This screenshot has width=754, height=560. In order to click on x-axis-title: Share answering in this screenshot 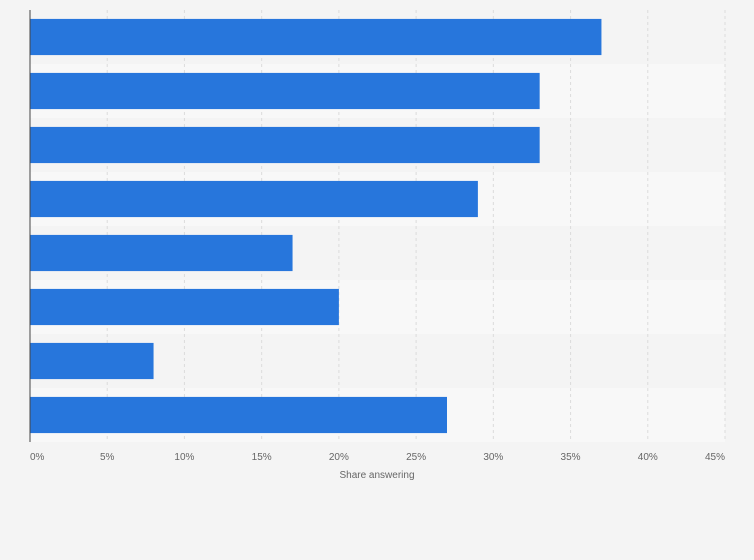, I will do `click(376, 475)`.